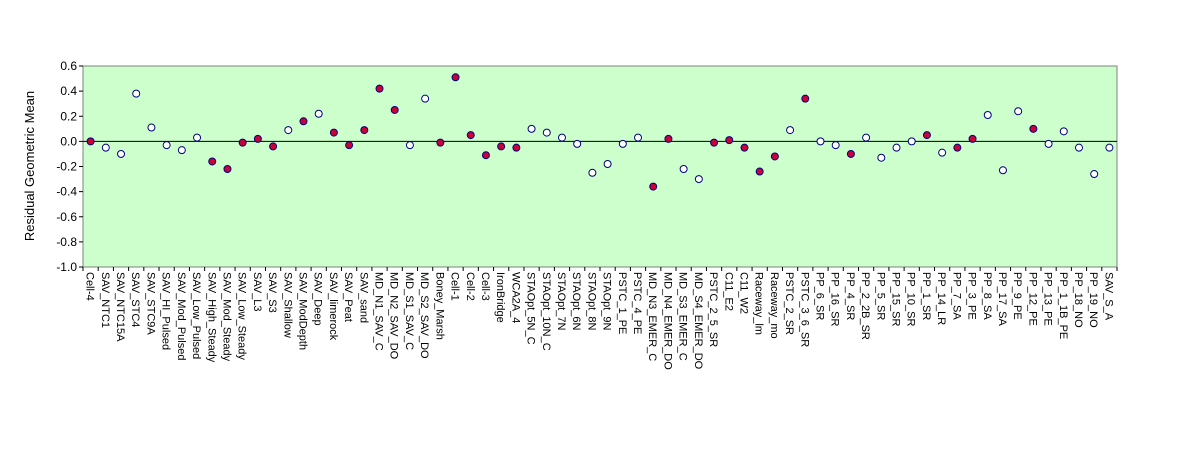  What do you see at coordinates (591, 301) in the screenshot?
I see `x-tick-label: STAOpt_8N` at bounding box center [591, 301].